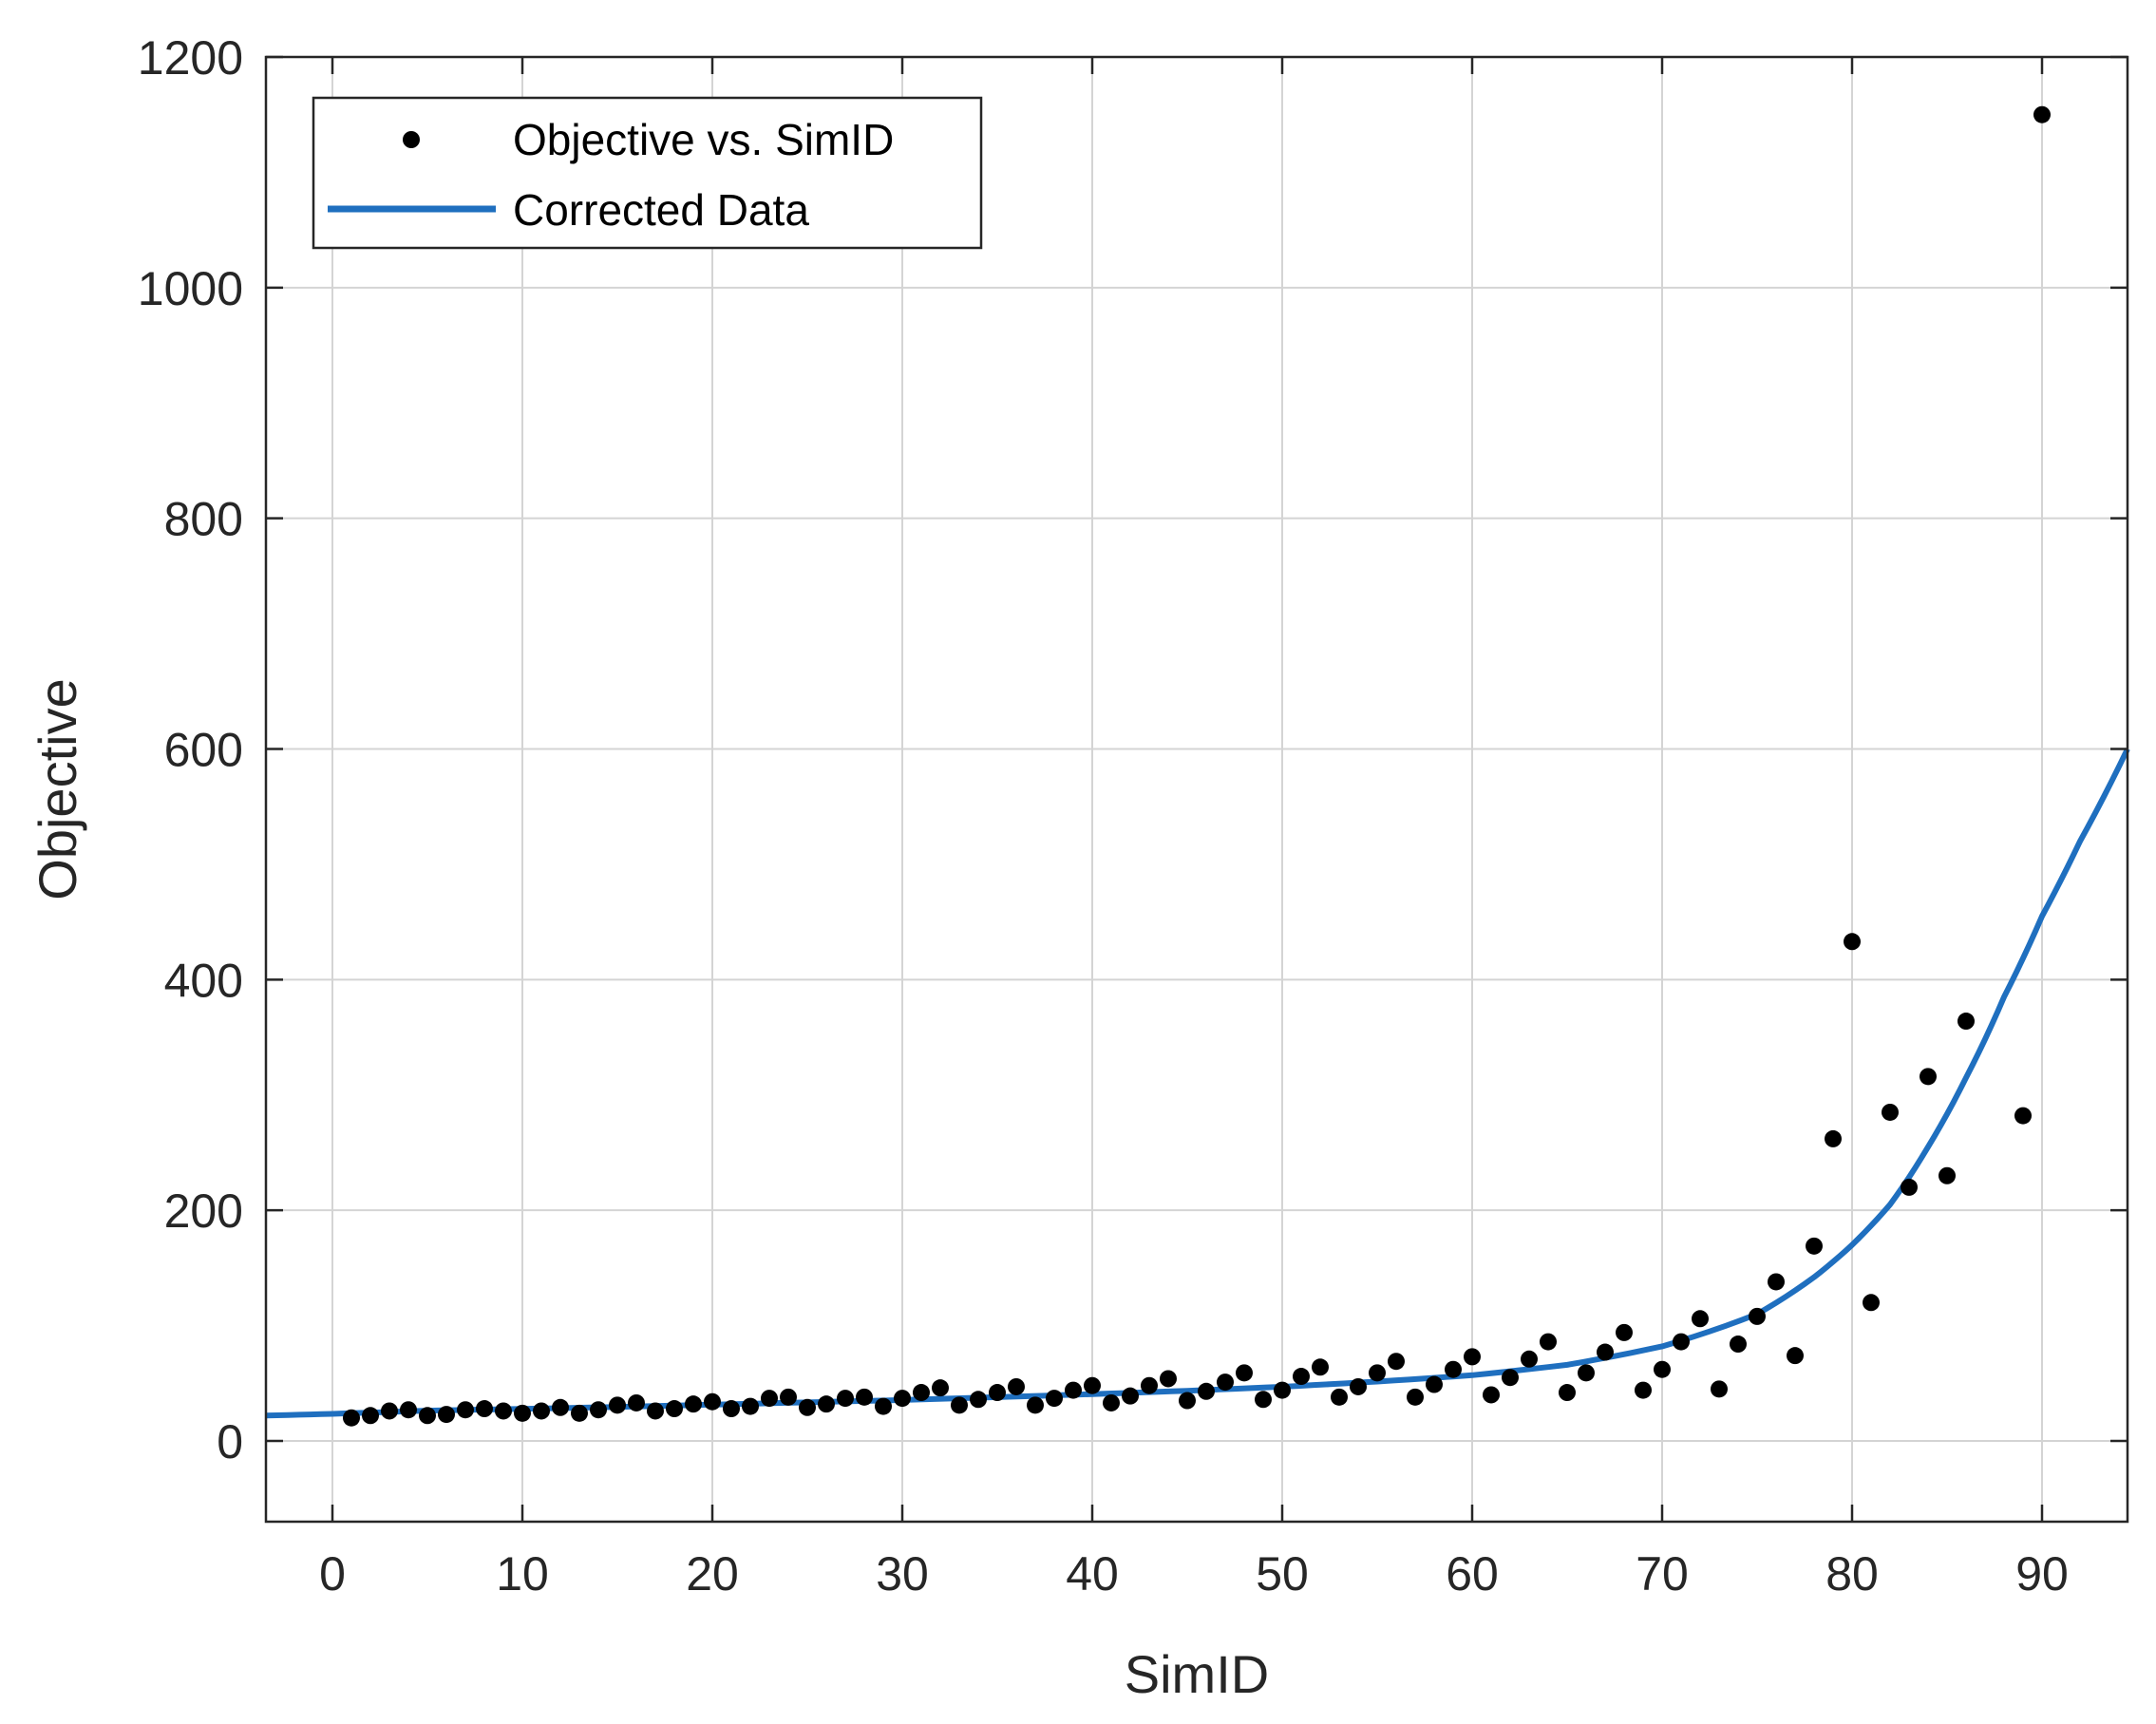 Image resolution: width=2156 pixels, height=1724 pixels. What do you see at coordinates (1473, 1574) in the screenshot?
I see `x-tick-label: 60` at bounding box center [1473, 1574].